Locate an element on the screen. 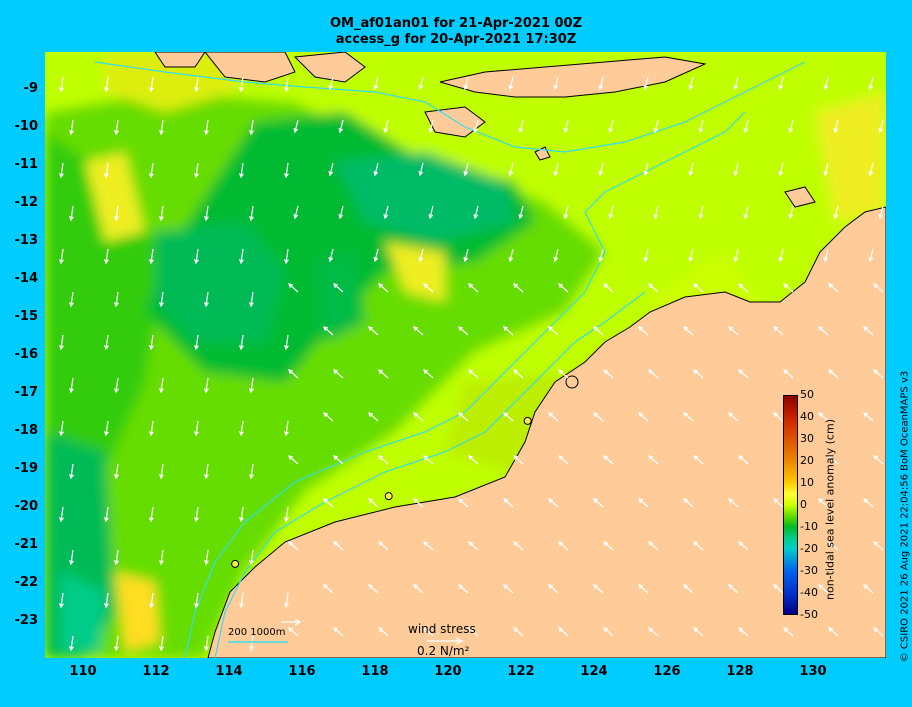 Image resolution: width=912 pixels, height=707 pixels. x-tick-label: 124 is located at coordinates (594, 671).